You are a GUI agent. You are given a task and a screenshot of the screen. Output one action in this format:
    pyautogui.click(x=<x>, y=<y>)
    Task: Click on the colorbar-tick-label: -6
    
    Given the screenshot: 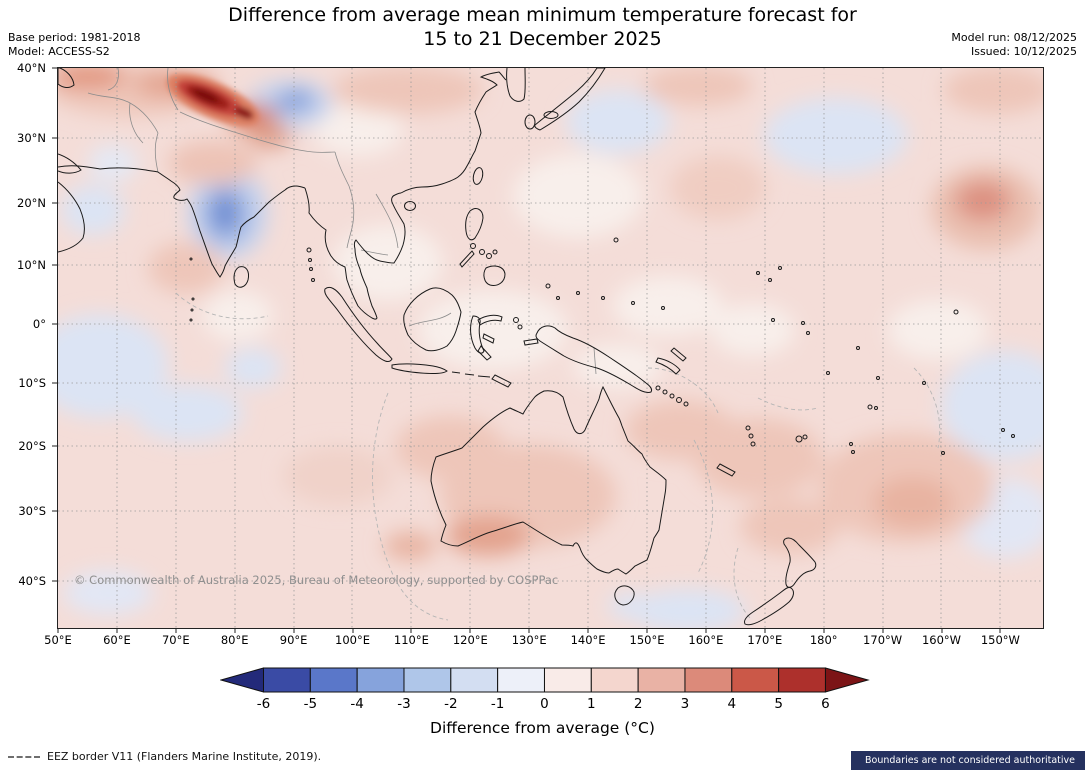 What is the action you would take?
    pyautogui.click(x=263, y=704)
    